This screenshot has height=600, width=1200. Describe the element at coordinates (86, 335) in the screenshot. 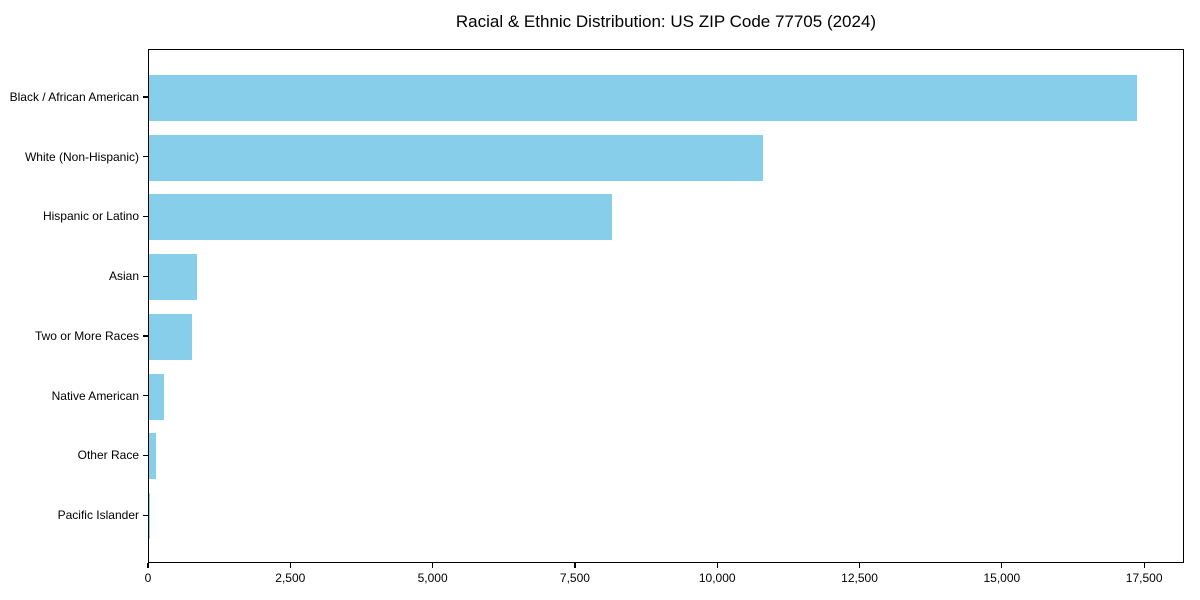

I see `y-tick-label: Two or More Races` at that location.